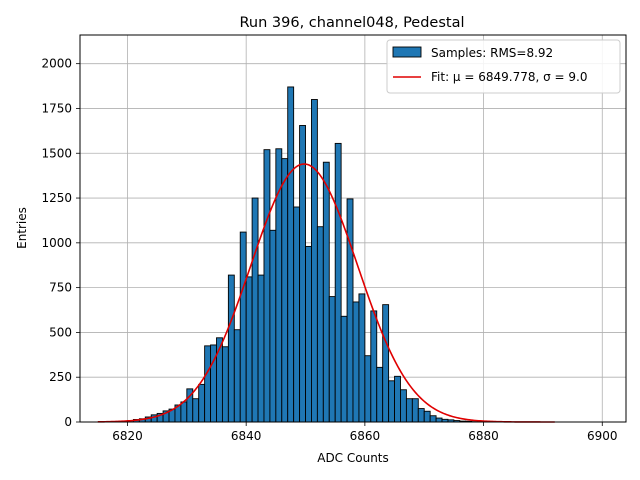  Describe the element at coordinates (353, 458) in the screenshot. I see `x-axis-label: ADC Counts` at that location.